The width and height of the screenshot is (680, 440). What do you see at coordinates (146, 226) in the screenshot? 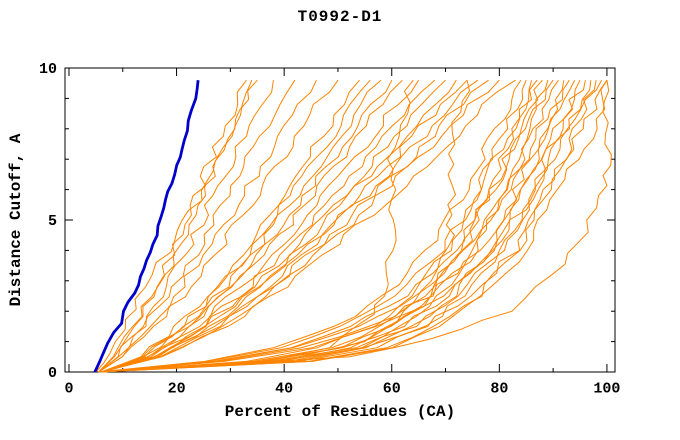
I see `highlight-curve` at bounding box center [146, 226].